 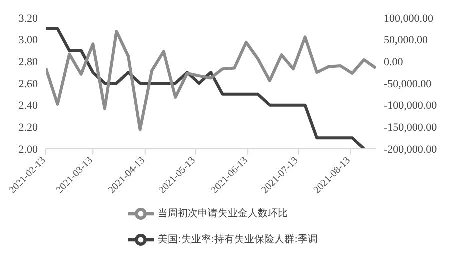 I want to click on y2-tick-label: -100,000.00, so click(x=411, y=106).